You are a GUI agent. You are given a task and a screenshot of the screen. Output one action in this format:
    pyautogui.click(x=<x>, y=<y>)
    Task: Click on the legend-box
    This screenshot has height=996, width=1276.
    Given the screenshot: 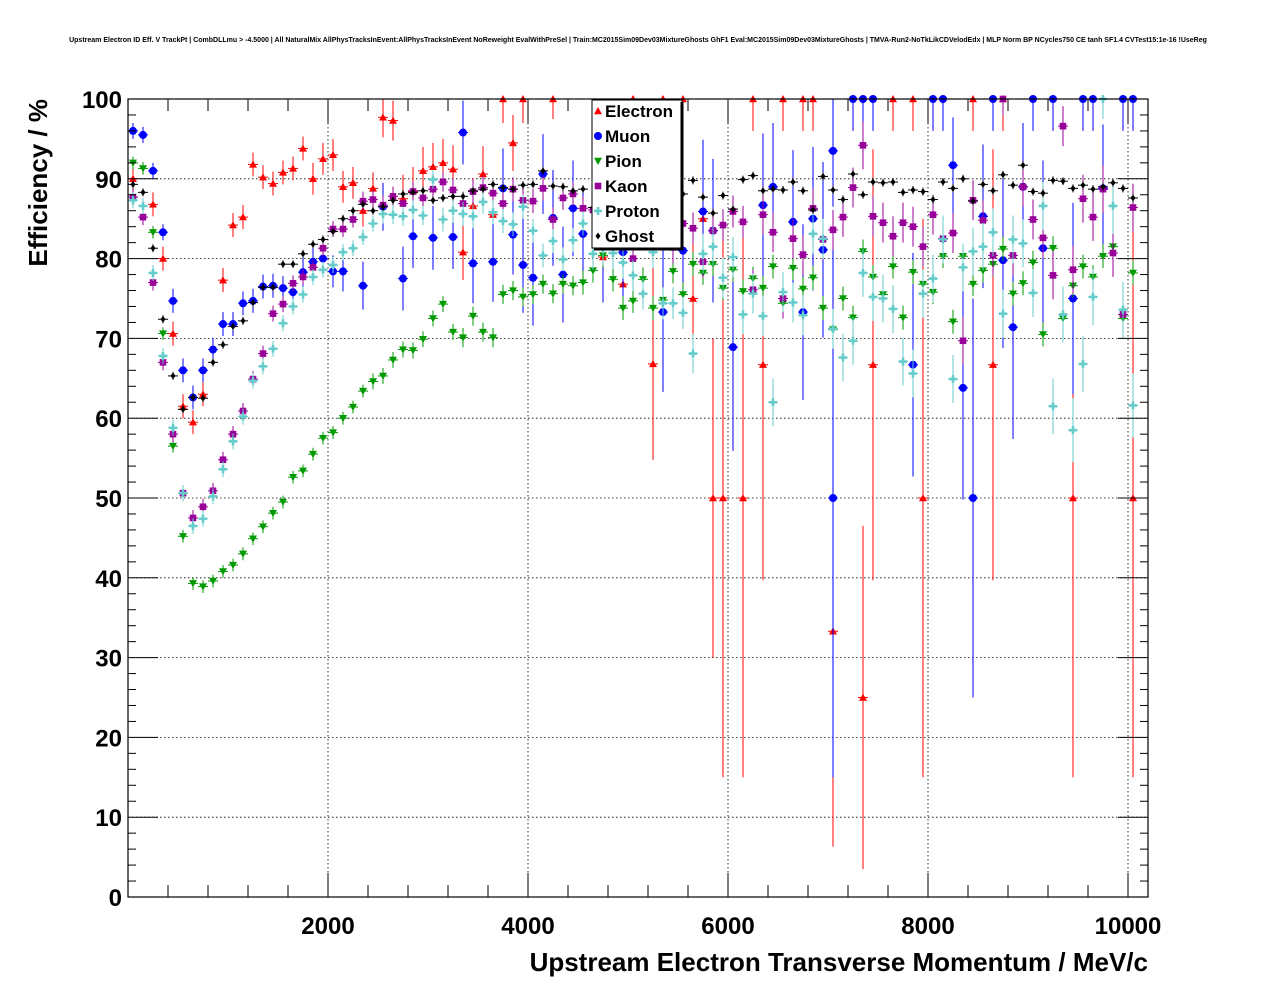 What is the action you would take?
    pyautogui.click(x=637, y=174)
    